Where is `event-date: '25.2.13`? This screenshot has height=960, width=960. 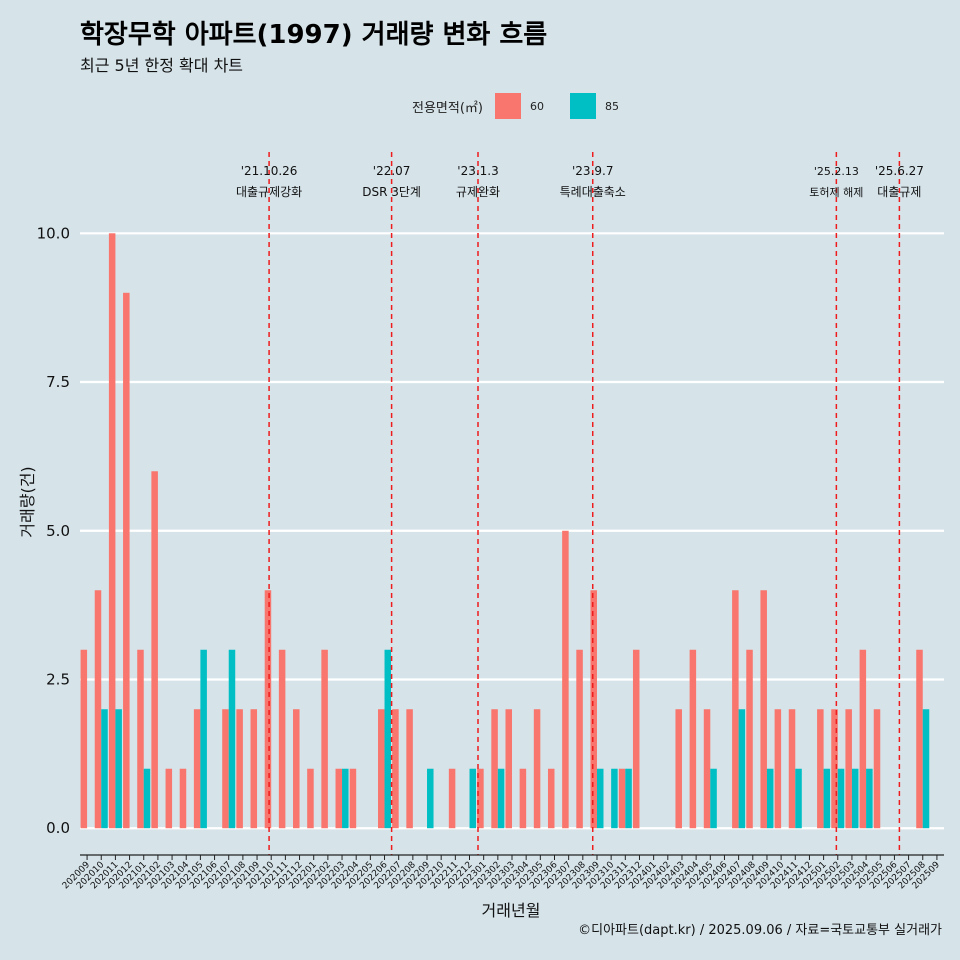 event-date: '25.2.13 is located at coordinates (836, 171).